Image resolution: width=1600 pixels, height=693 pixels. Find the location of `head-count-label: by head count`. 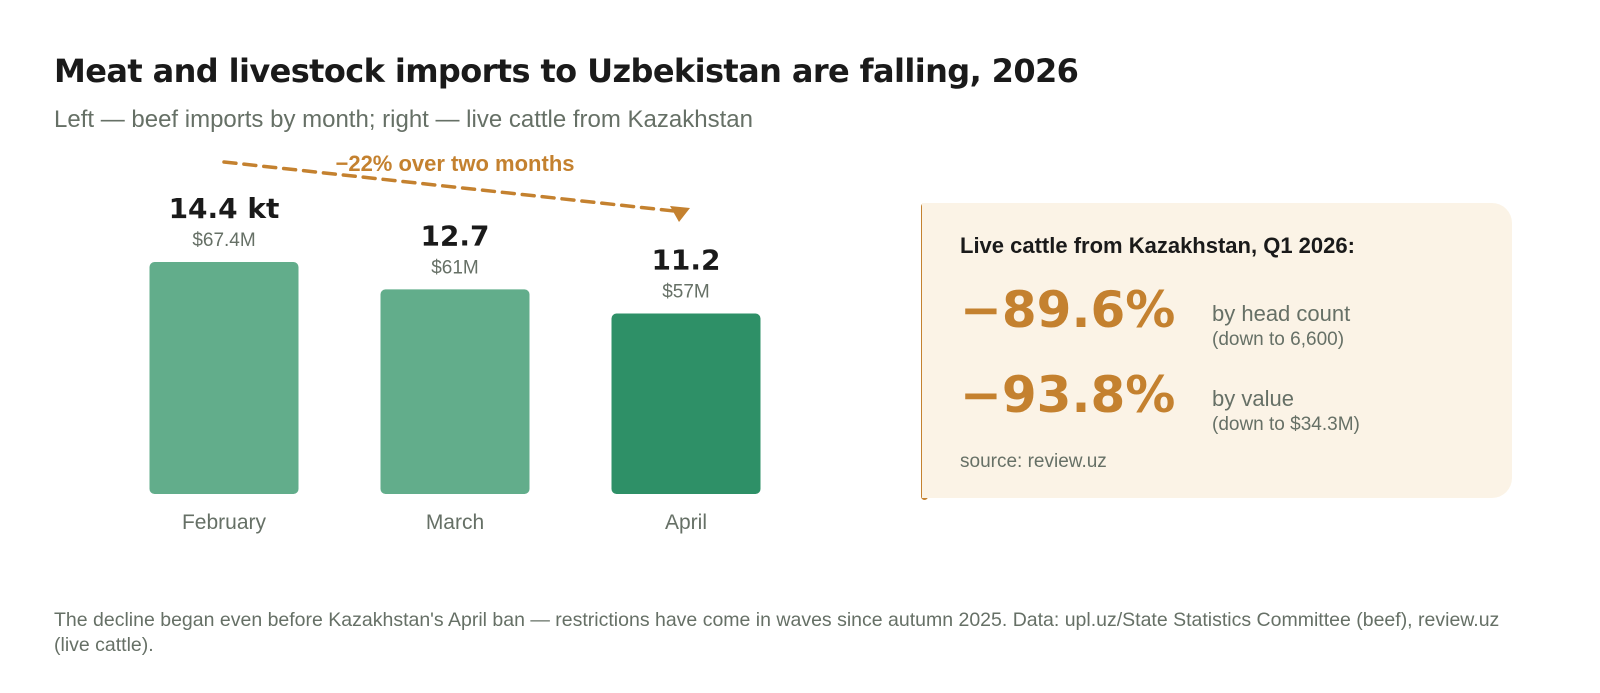

head-count-label: by head count is located at coordinates (1281, 313).